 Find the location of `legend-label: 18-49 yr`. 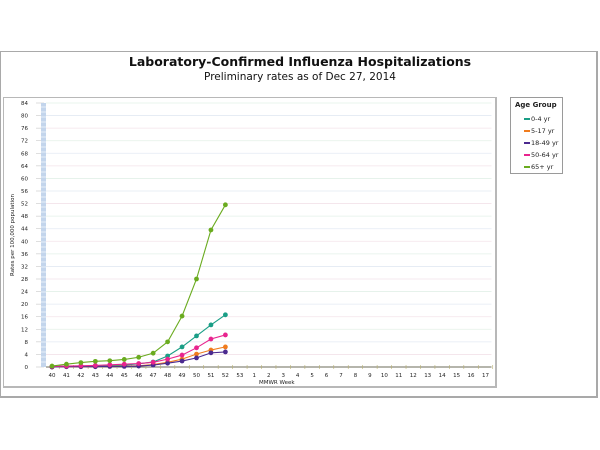

legend-label: 18-49 yr is located at coordinates (545, 143).